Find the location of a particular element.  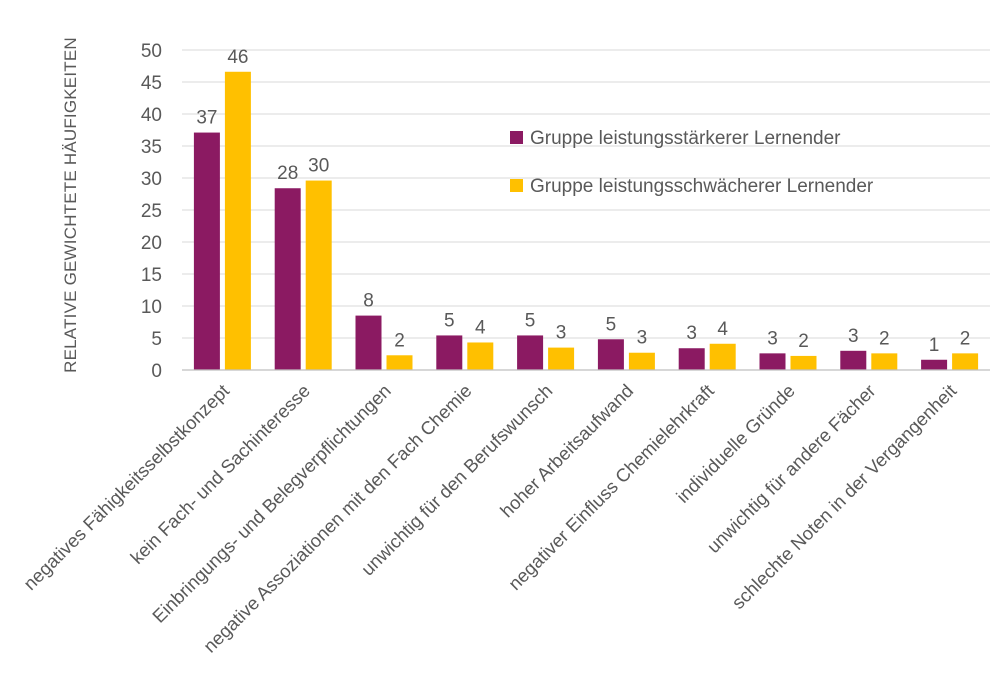

data-label: 37 is located at coordinates (206, 118).